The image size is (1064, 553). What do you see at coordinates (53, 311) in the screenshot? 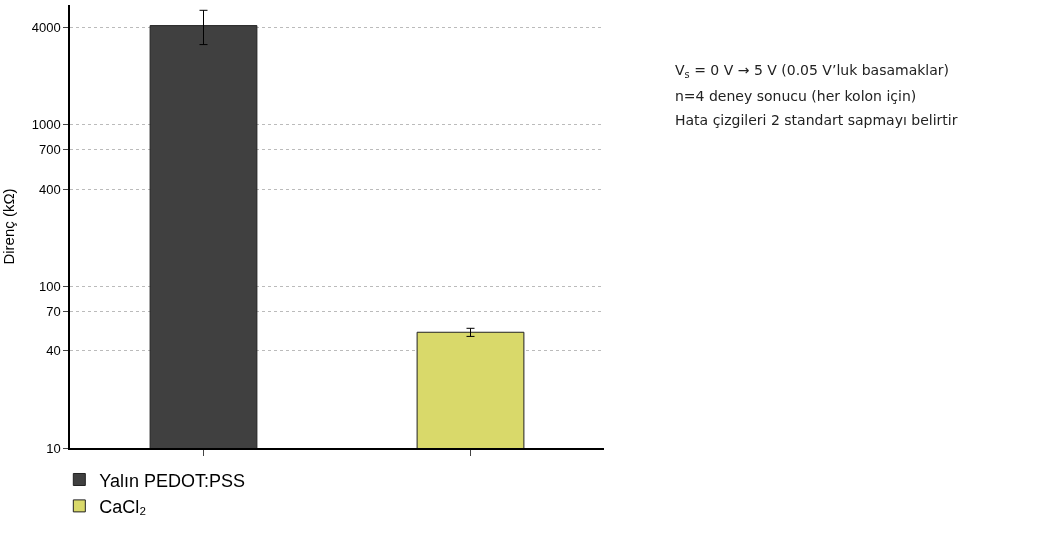
I see `y-tick-label: 70` at bounding box center [53, 311].